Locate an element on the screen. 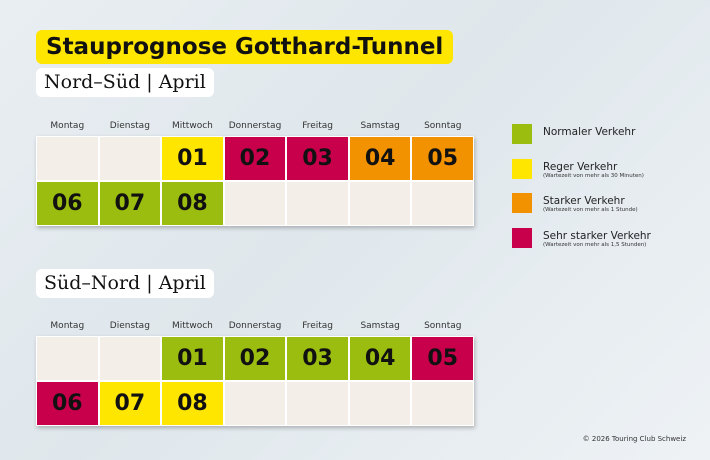  legend-item: Normaler Verkehr is located at coordinates (581, 141).